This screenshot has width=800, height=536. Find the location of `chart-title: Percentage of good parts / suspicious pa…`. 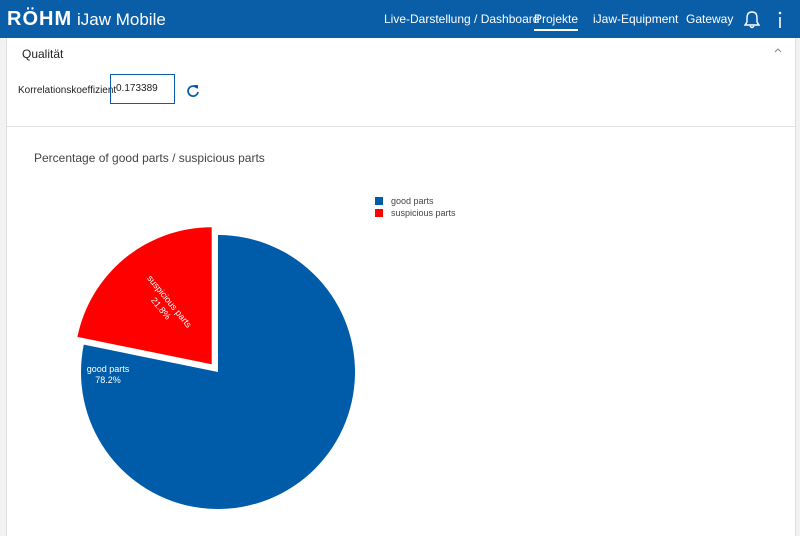

chart-title: Percentage of good parts / suspicious pa… is located at coordinates (149, 158).